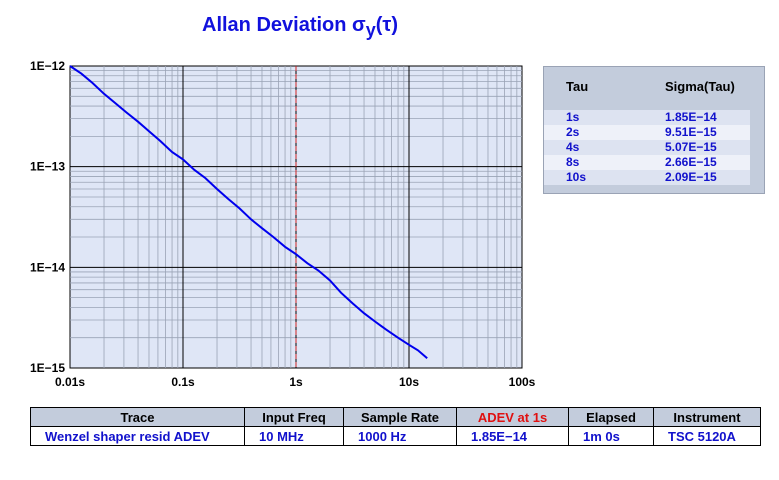  I want to click on sigma-header-sigma: Sigma(Tau), so click(700, 86).